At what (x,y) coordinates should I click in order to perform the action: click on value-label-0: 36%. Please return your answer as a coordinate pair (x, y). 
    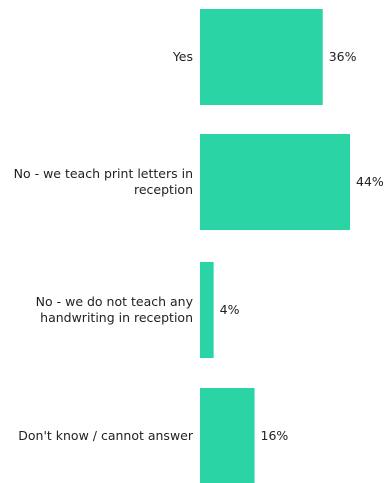
    Looking at the image, I should click on (343, 56).